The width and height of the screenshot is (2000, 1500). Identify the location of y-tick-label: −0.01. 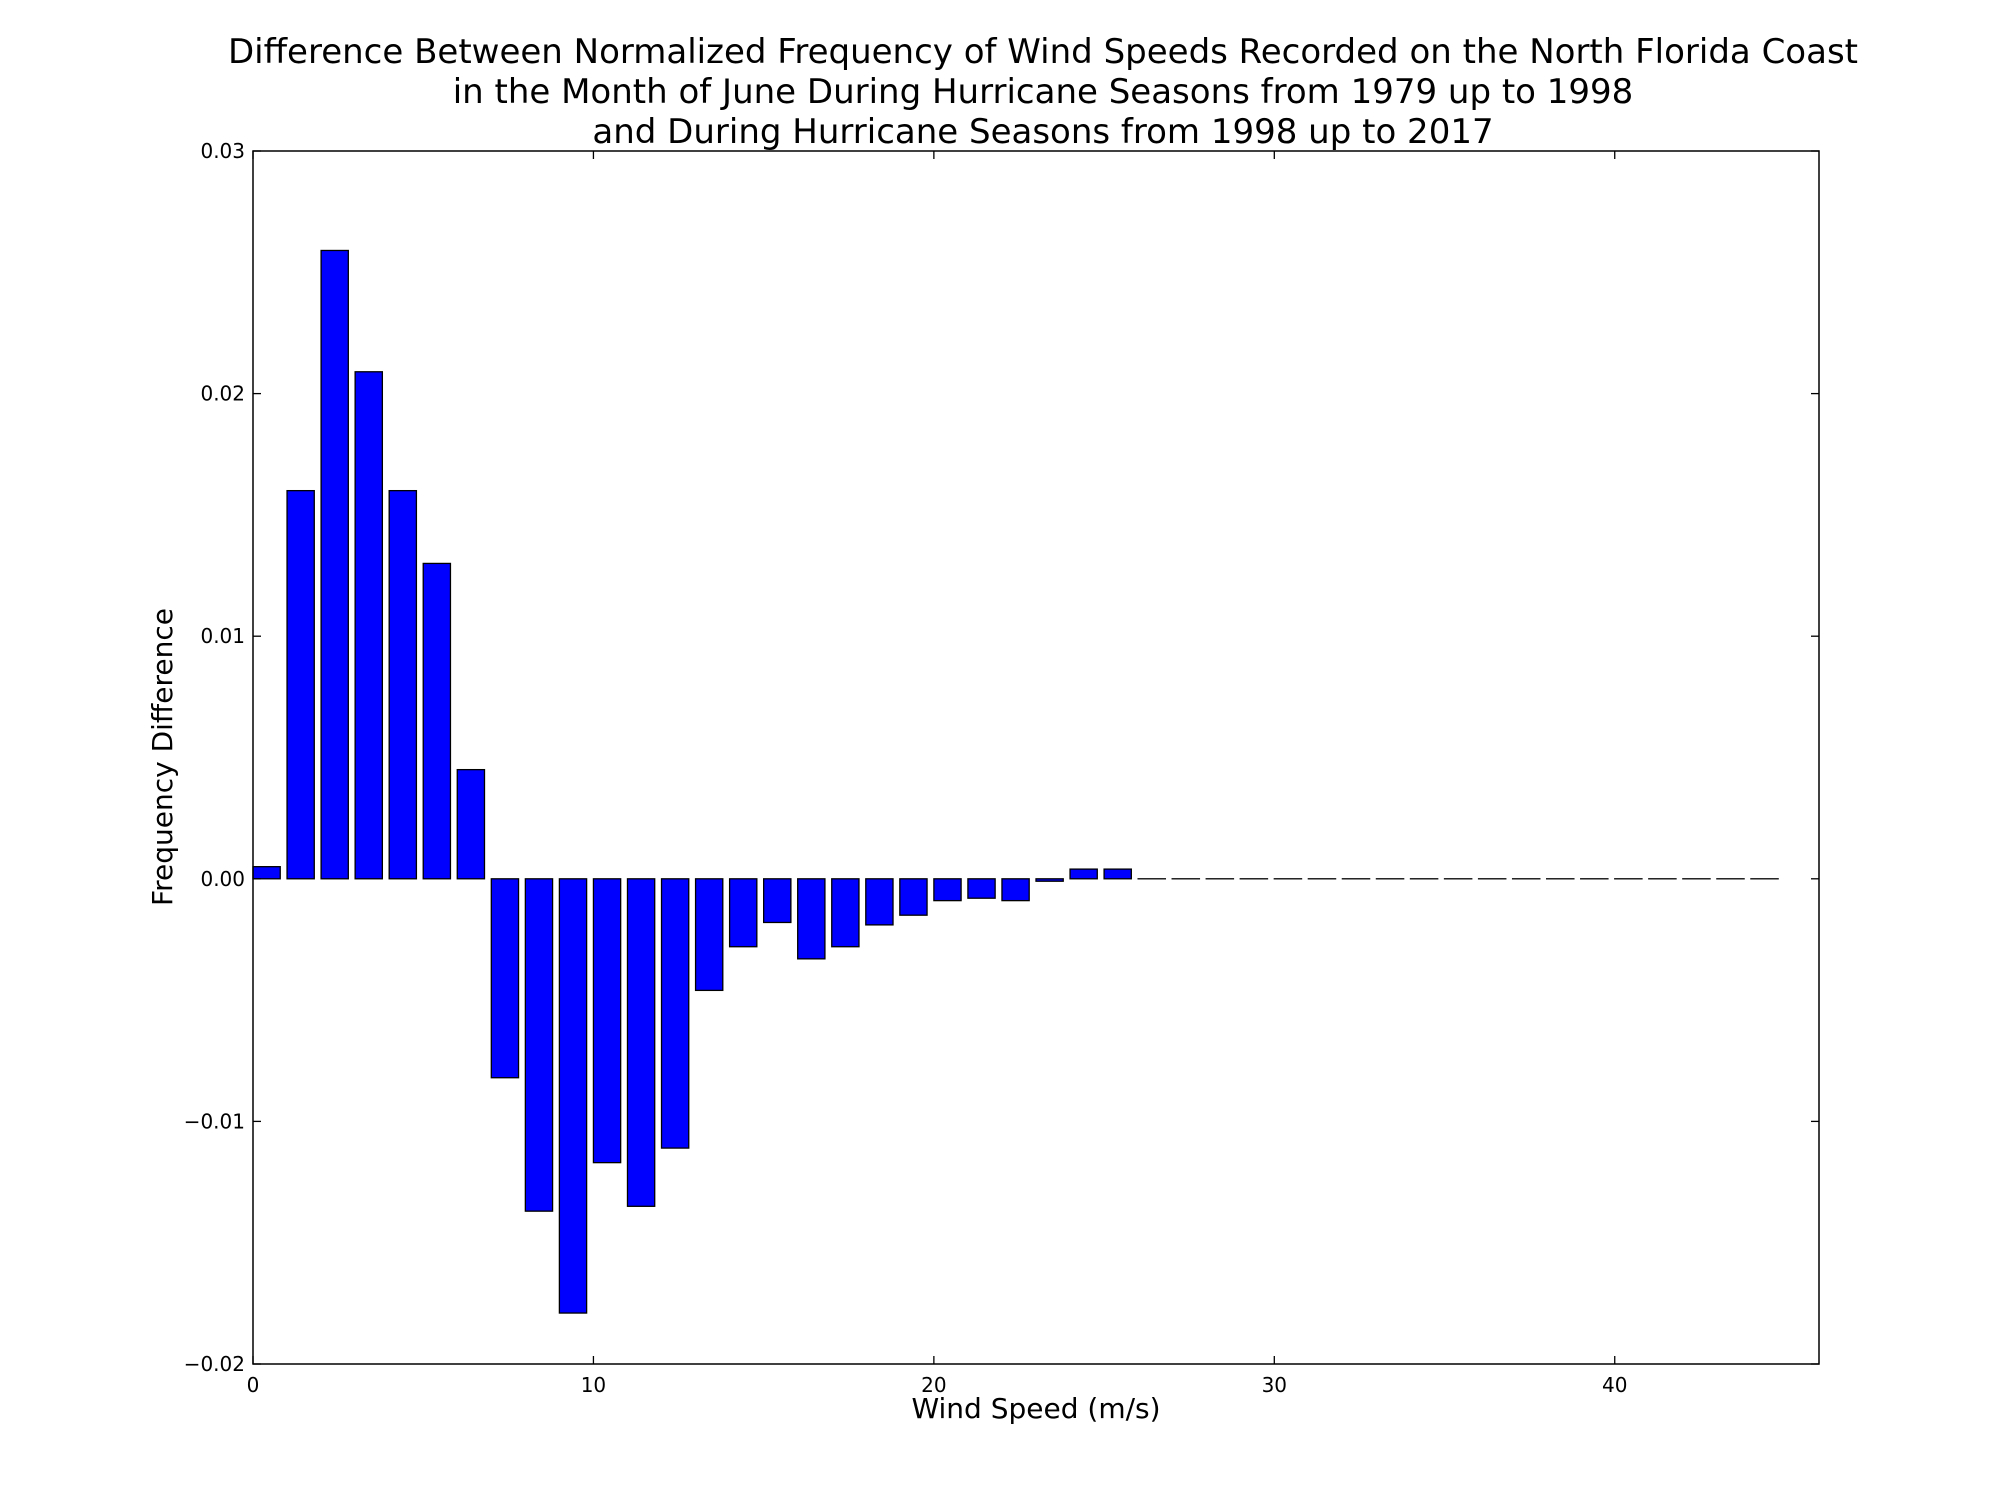
(214, 1121).